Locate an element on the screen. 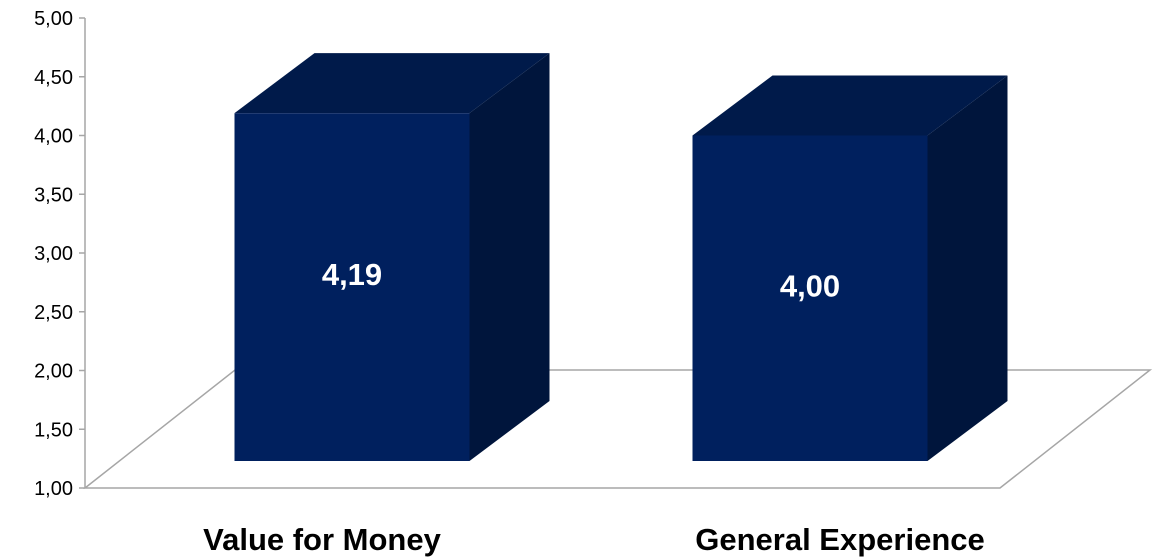 This screenshot has height=560, width=1153. y-tick-label: 3,50 is located at coordinates (53, 195).